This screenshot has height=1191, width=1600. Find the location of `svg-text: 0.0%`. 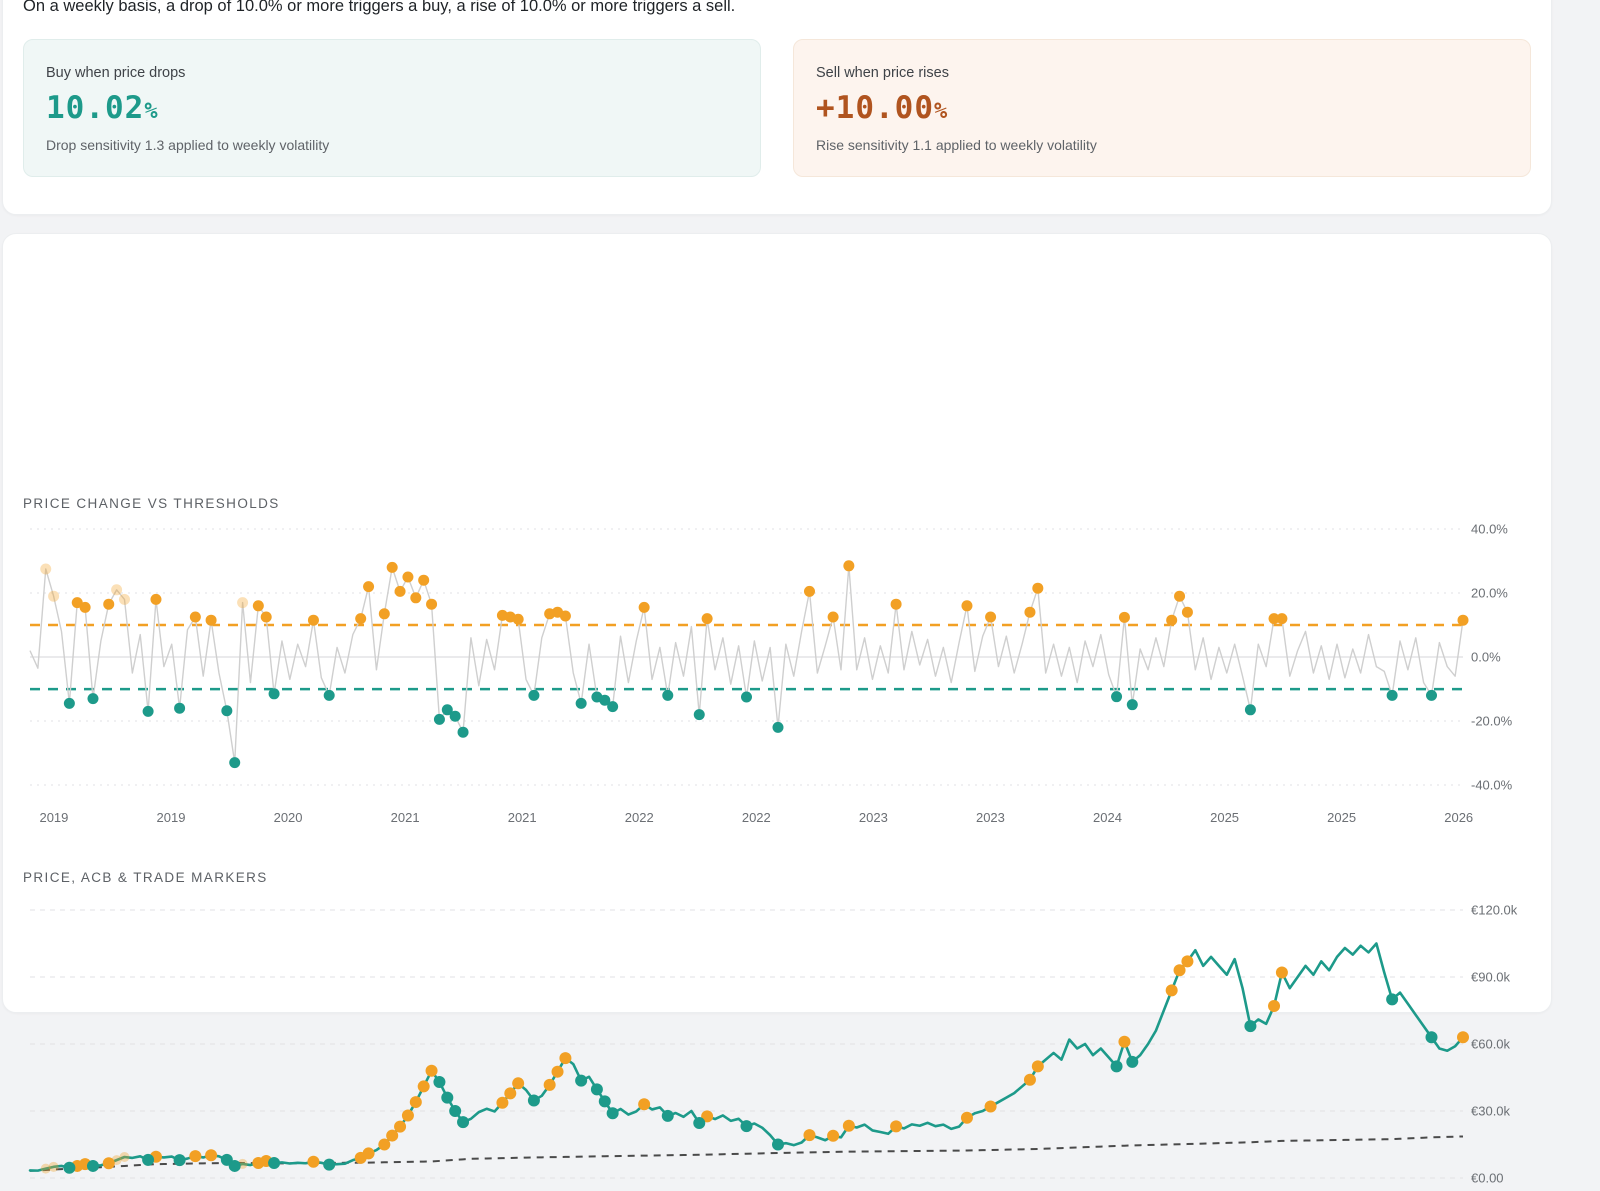

svg-text: 0.0% is located at coordinates (1486, 657).